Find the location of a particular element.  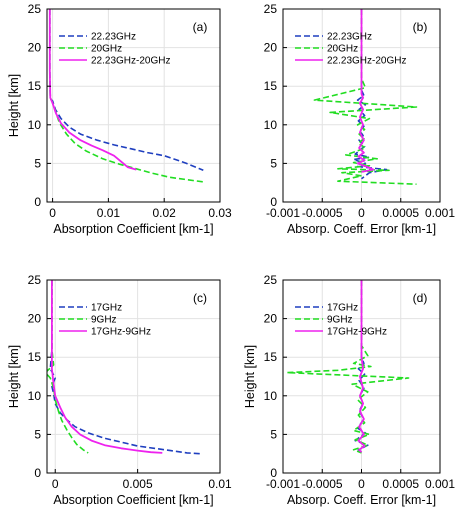

panel-title: (d) is located at coordinates (420, 298).